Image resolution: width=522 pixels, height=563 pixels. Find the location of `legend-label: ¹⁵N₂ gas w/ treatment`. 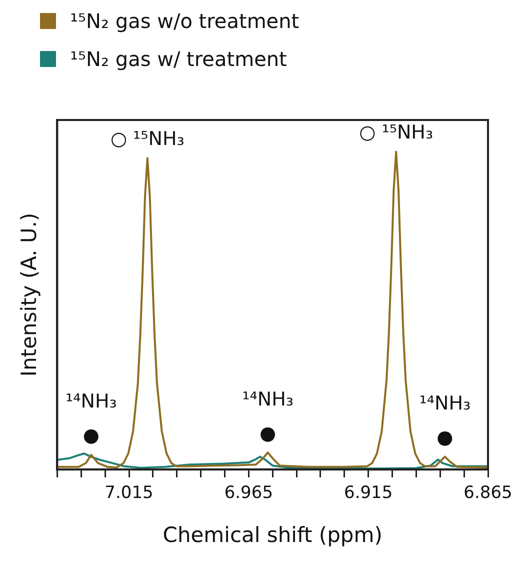

legend-label: ¹⁵N₂ gas w/ treatment is located at coordinates (178, 59).